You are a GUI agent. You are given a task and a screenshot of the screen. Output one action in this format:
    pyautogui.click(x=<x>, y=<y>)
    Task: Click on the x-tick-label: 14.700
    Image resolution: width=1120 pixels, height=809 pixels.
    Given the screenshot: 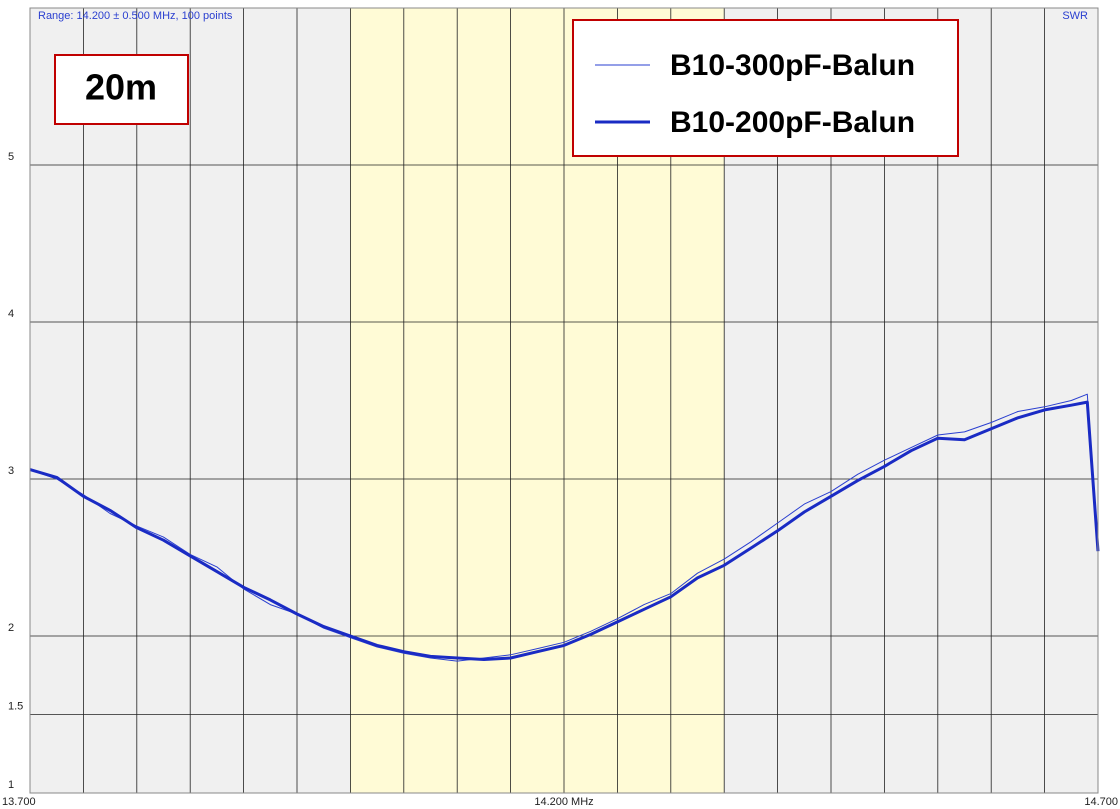 What is the action you would take?
    pyautogui.click(x=1101, y=802)
    